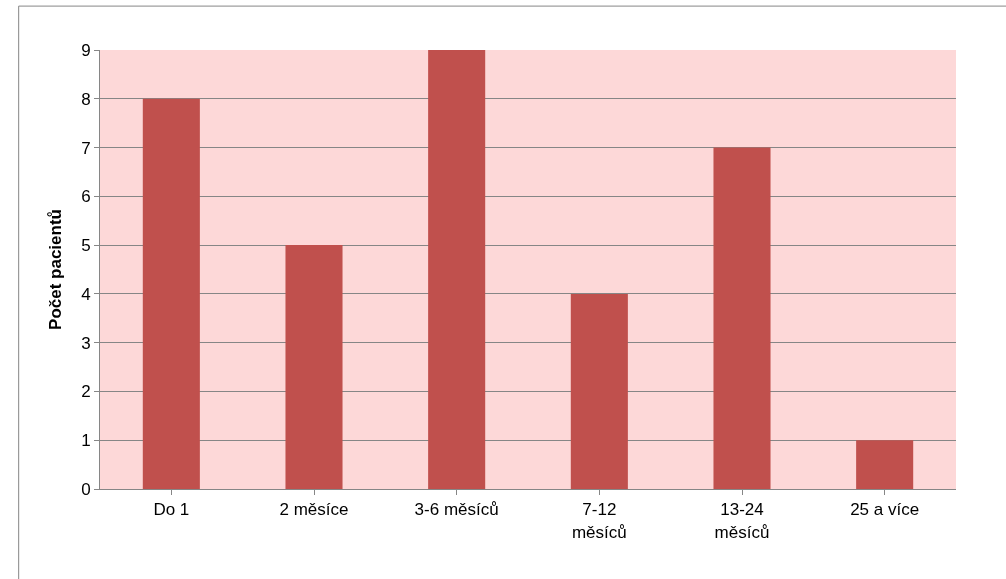 This screenshot has width=1006, height=579. What do you see at coordinates (86, 392) in the screenshot?
I see `y-tick-label: 2` at bounding box center [86, 392].